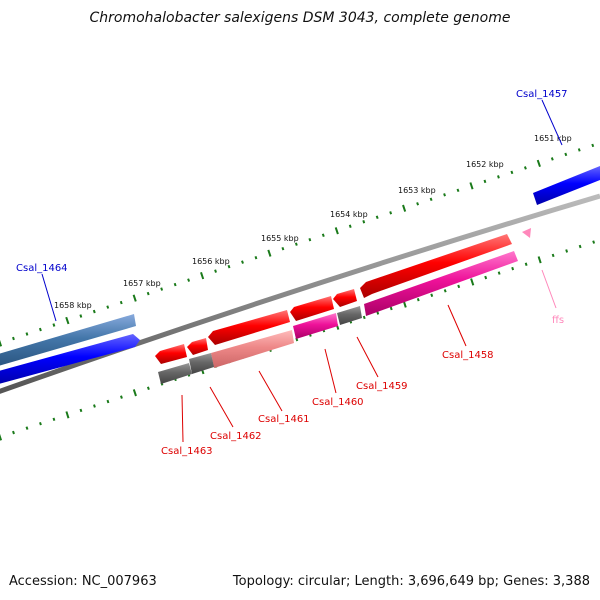 This screenshot has width=600, height=600. I want to click on gene-csal-1463-red, so click(171, 354).